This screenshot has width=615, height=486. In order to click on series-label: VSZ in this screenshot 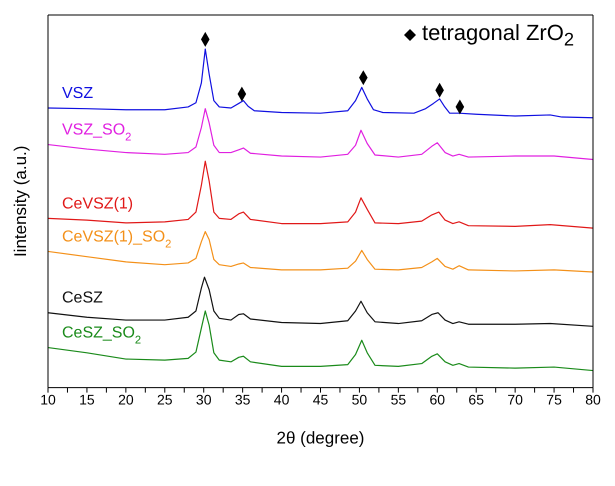, I will do `click(78, 93)`.